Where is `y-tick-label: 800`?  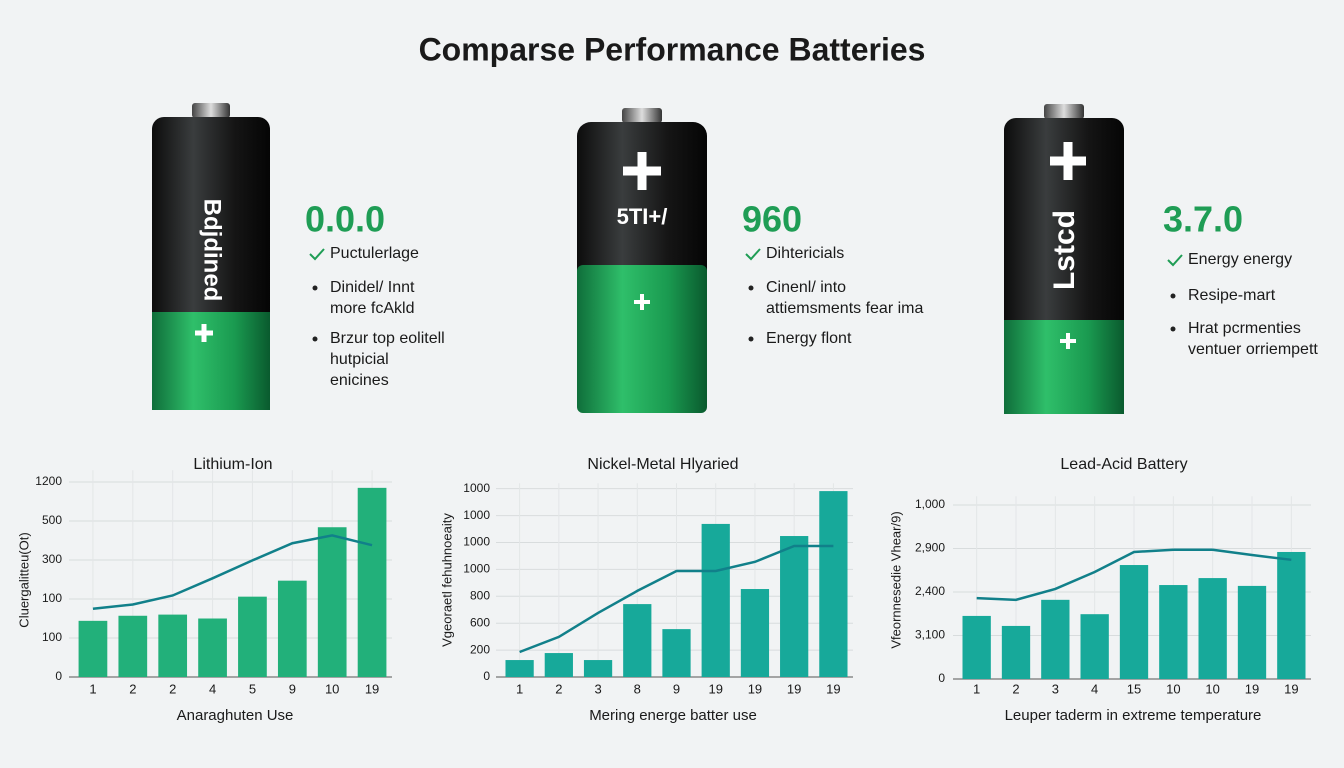 y-tick-label: 800 is located at coordinates (480, 595).